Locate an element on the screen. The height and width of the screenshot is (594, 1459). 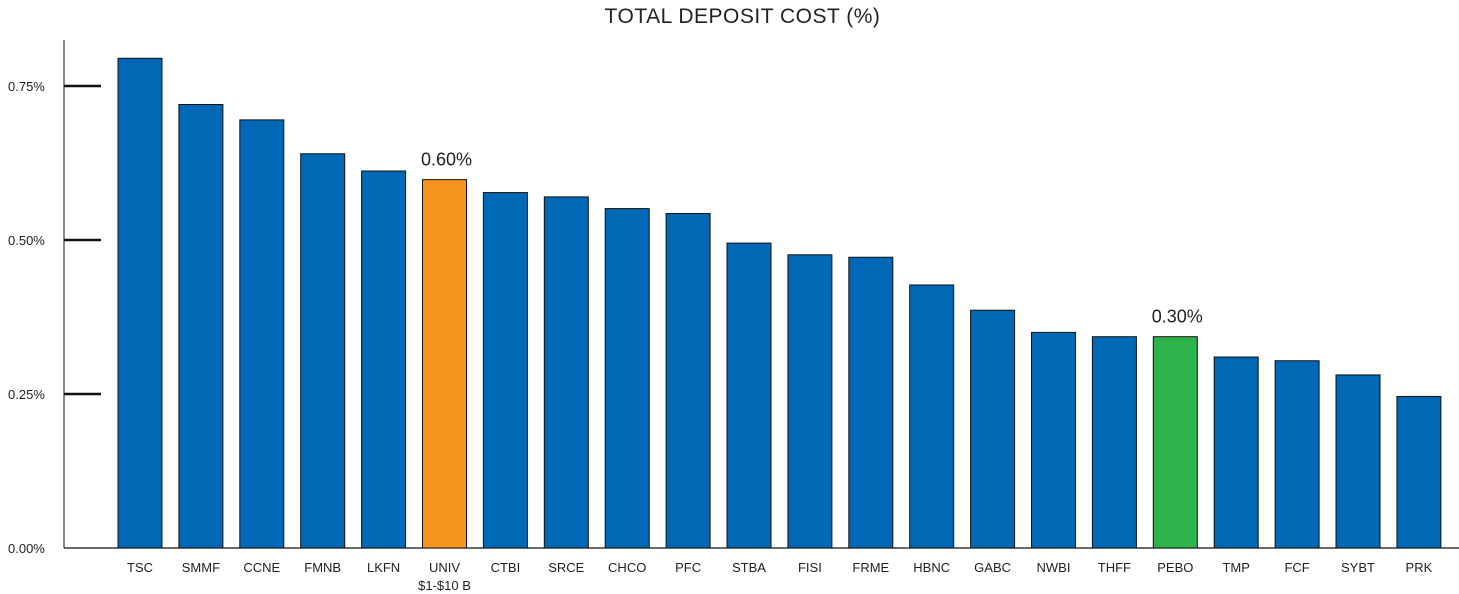
bar-pebo is located at coordinates (1175, 442).